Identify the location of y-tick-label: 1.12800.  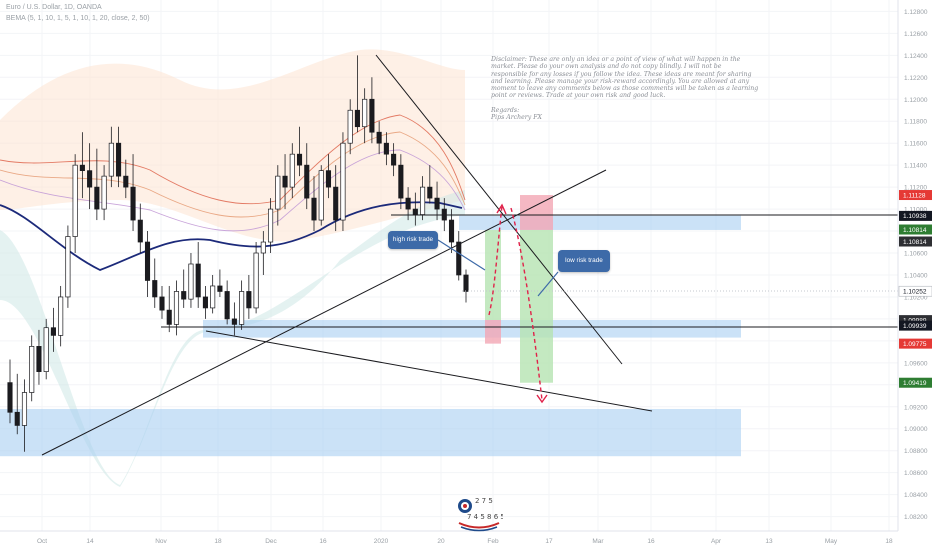
(916, 12).